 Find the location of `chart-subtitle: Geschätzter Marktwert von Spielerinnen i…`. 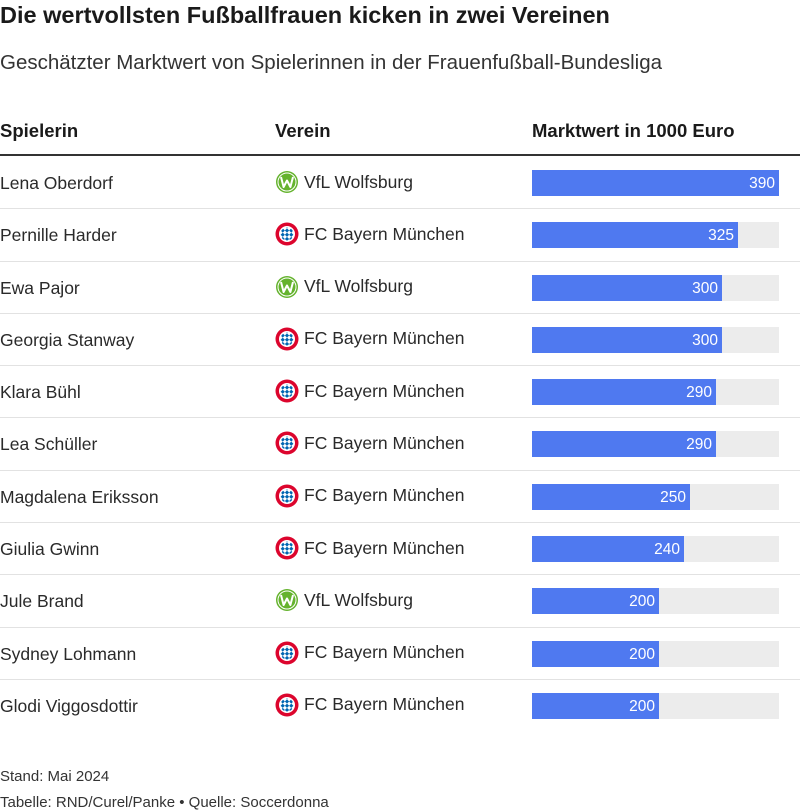

chart-subtitle: Geschätzter Marktwert von Spielerinnen i… is located at coordinates (331, 62).